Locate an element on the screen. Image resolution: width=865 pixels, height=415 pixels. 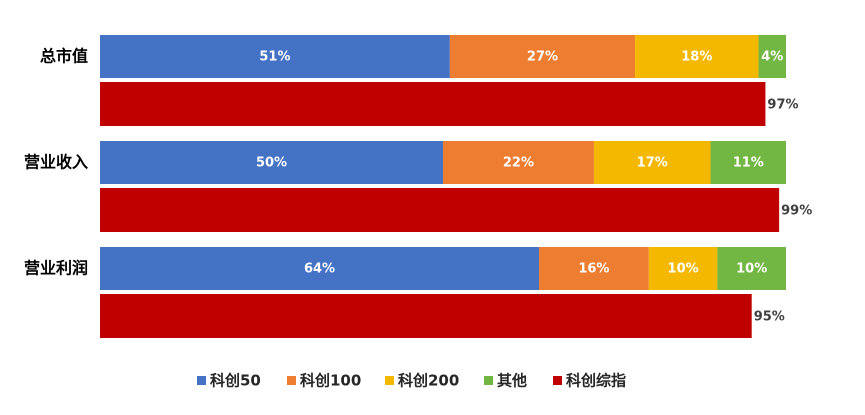
data-label: 50% is located at coordinates (271, 163).